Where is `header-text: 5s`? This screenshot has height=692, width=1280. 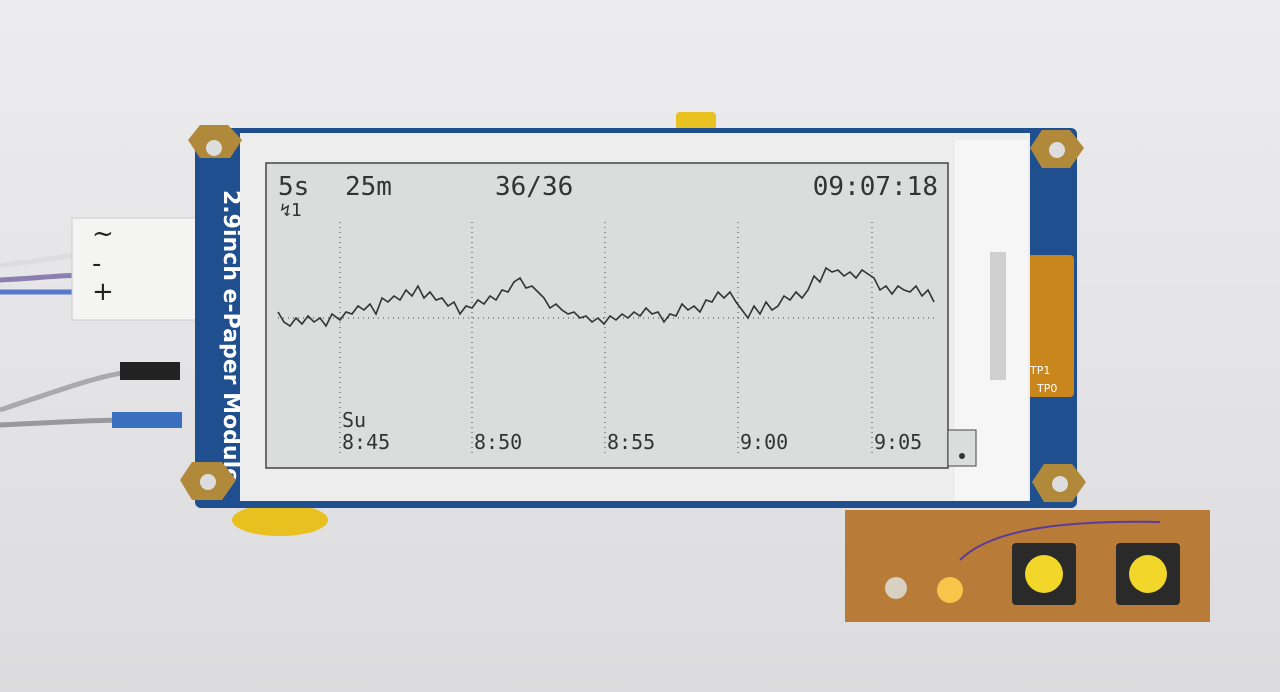 header-text: 5s is located at coordinates (293, 187).